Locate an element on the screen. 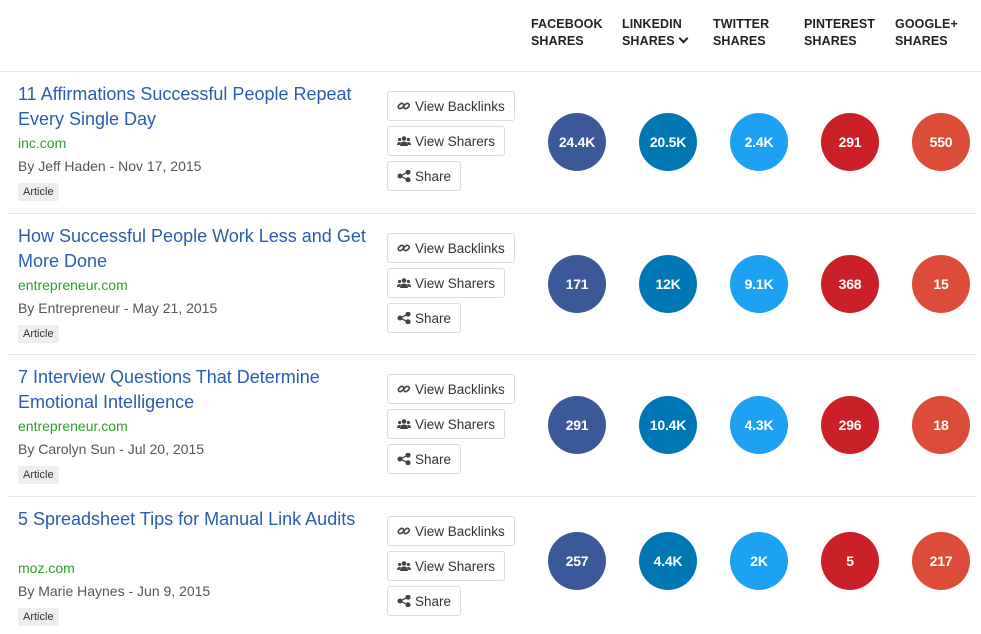  googleplus-shares-count: 15 is located at coordinates (941, 284).